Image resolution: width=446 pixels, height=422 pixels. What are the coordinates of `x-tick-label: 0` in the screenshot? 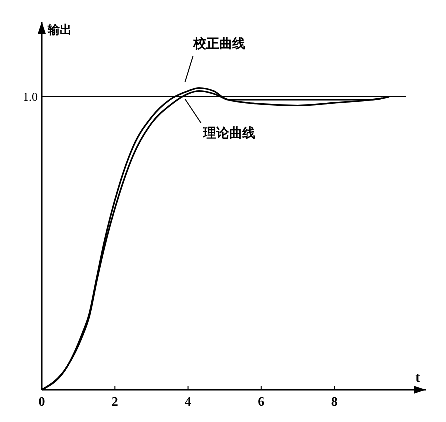 It's located at (42, 401).